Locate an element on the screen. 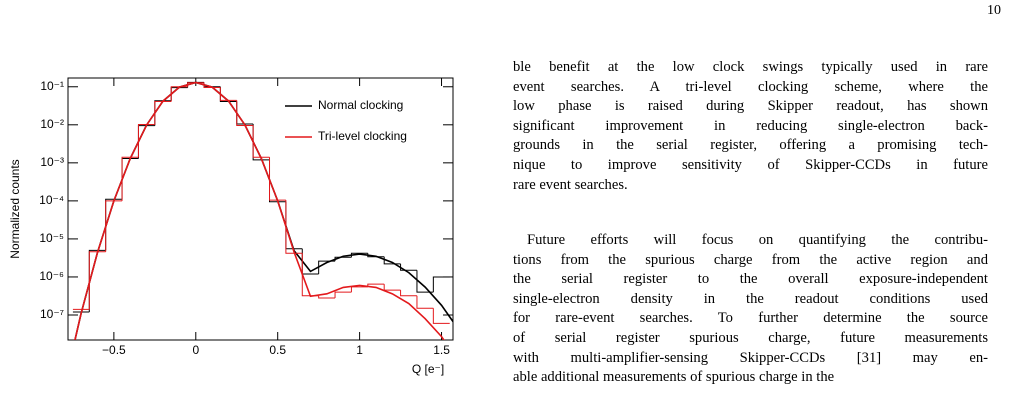 The width and height of the screenshot is (1011, 406). y-tick-label: 10⁻¹ is located at coordinates (52, 86).